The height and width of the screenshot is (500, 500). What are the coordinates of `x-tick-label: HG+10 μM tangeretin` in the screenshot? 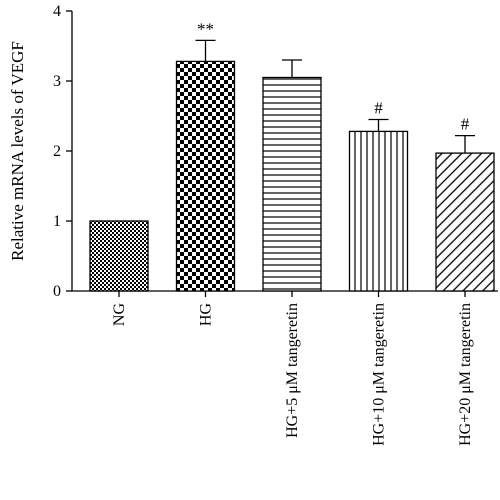 It's located at (379, 374).